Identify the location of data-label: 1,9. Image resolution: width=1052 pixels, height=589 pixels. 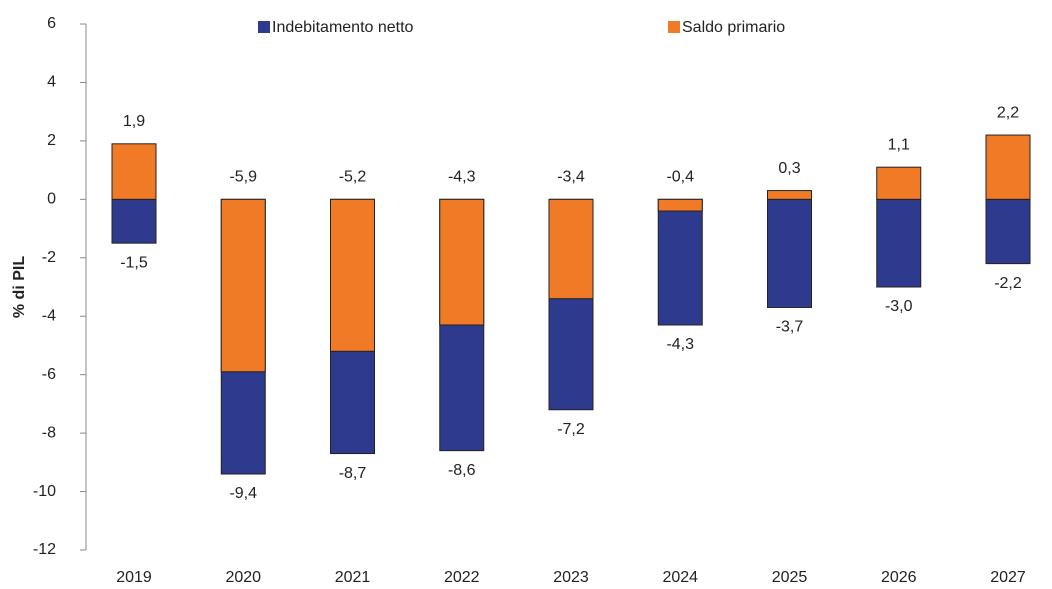
(134, 121).